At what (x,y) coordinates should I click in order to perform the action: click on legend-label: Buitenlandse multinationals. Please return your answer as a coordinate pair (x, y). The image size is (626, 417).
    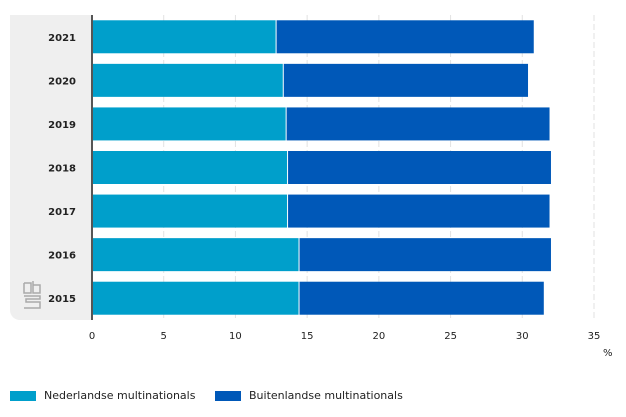
    Looking at the image, I should click on (326, 395).